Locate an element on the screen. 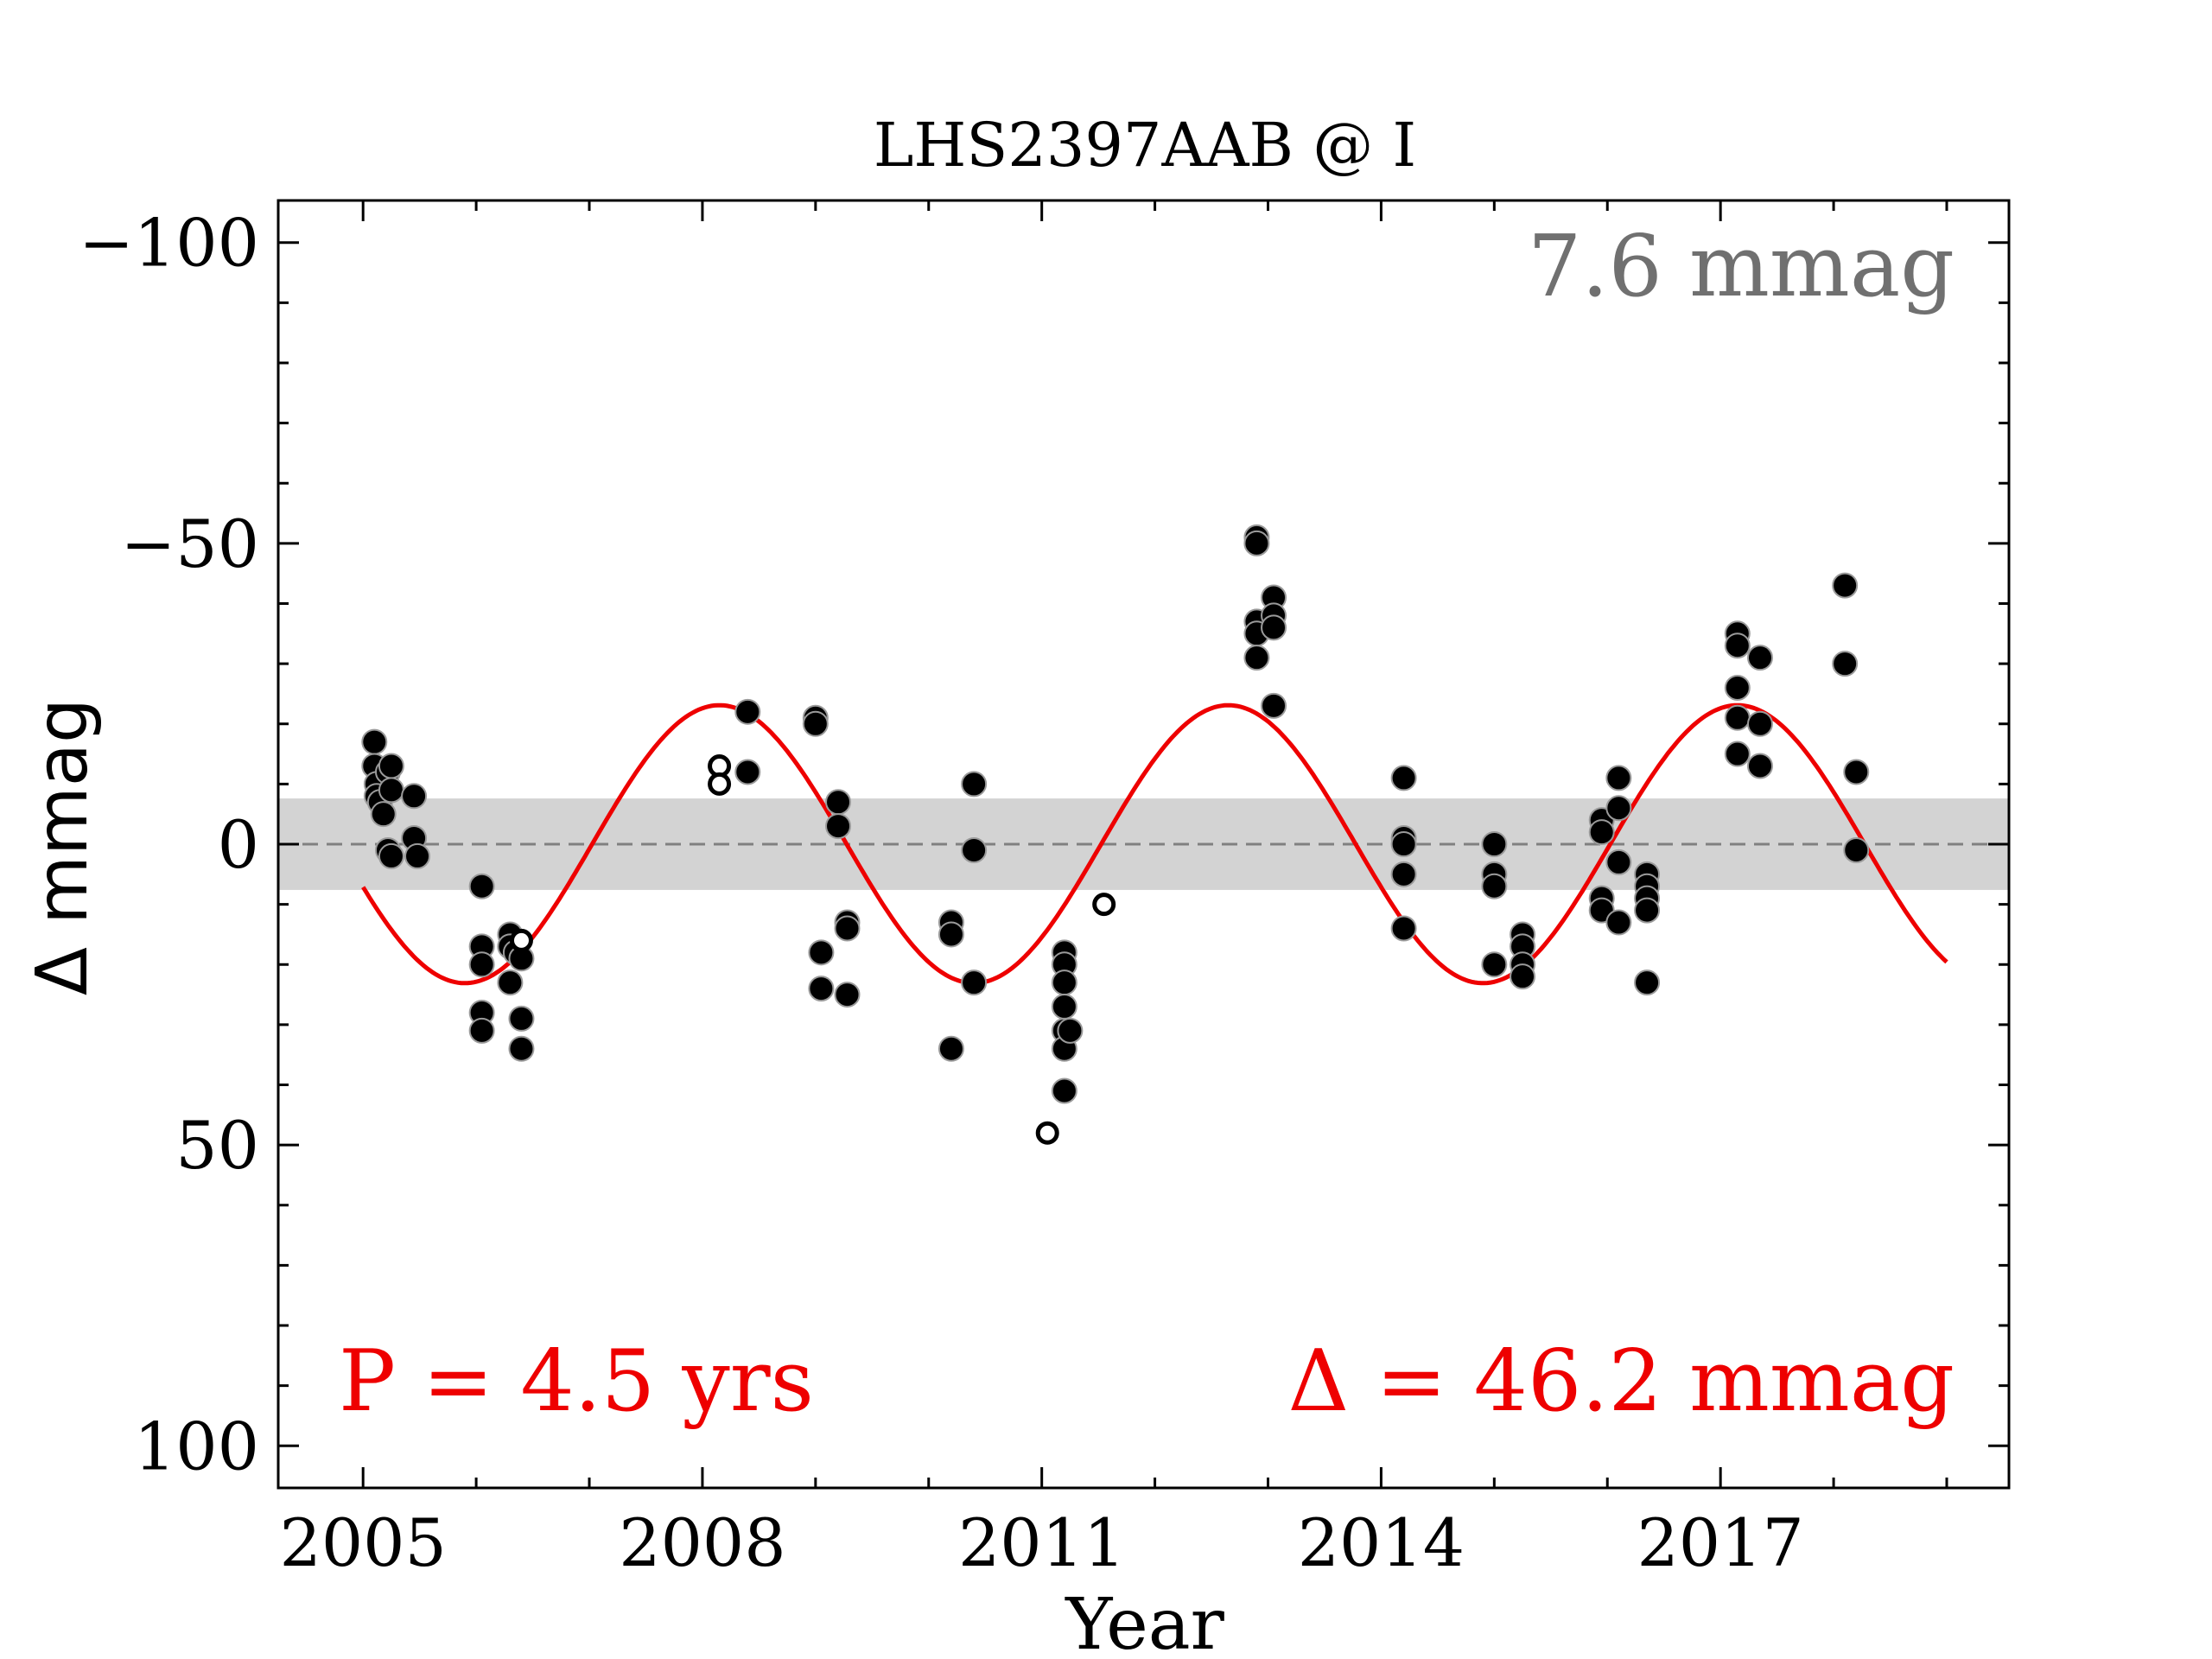  amplitude-label: Δ = 46.2 mmag is located at coordinates (1621, 1381).